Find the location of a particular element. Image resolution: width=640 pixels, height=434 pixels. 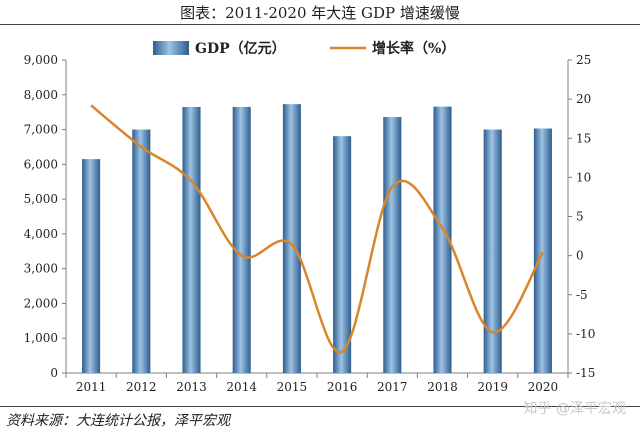

left-tick-label: 0 is located at coordinates (54, 373).